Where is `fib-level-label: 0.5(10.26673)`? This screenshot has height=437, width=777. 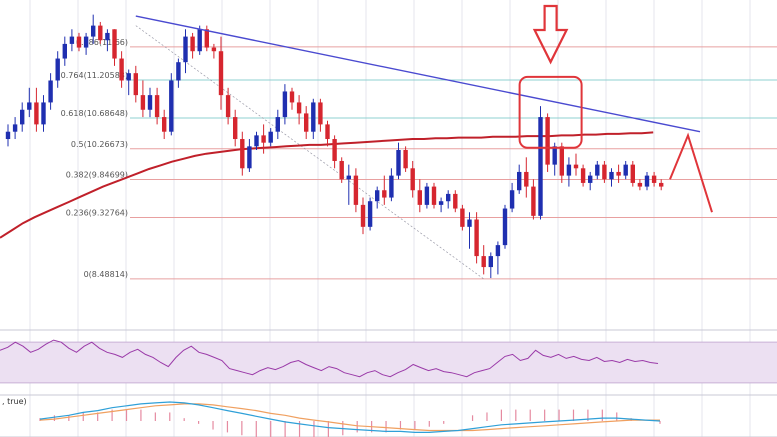
fib-level-label: 0.5(10.26673) is located at coordinates (99, 144).